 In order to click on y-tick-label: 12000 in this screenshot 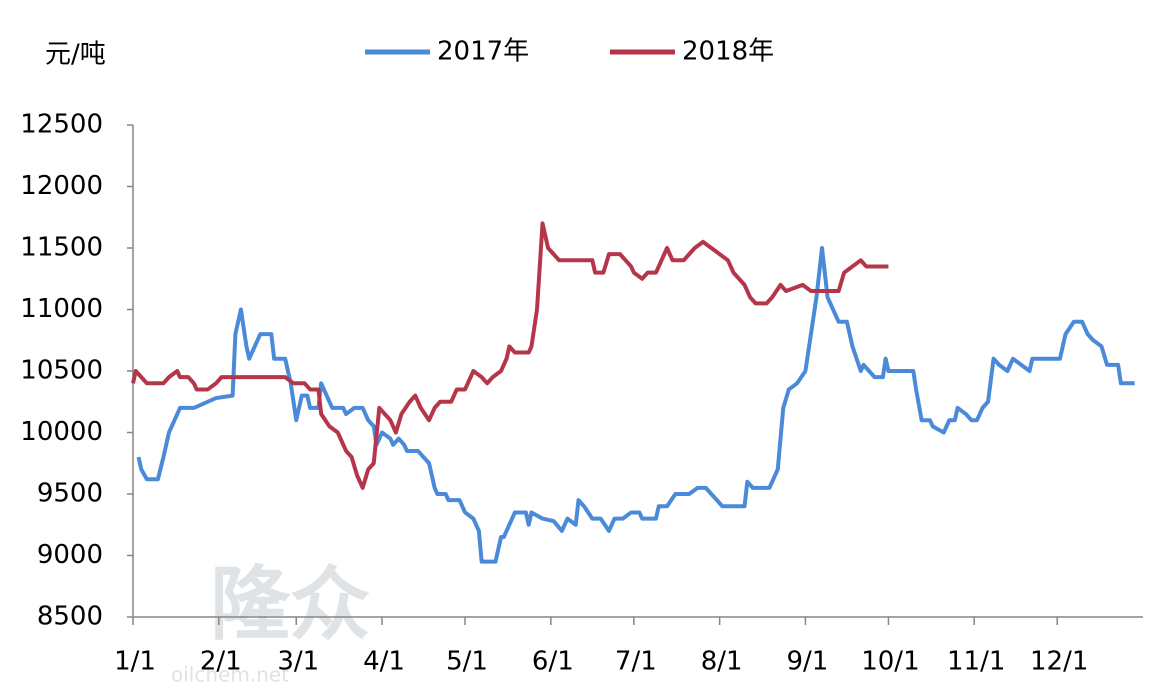, I will do `click(61, 186)`.